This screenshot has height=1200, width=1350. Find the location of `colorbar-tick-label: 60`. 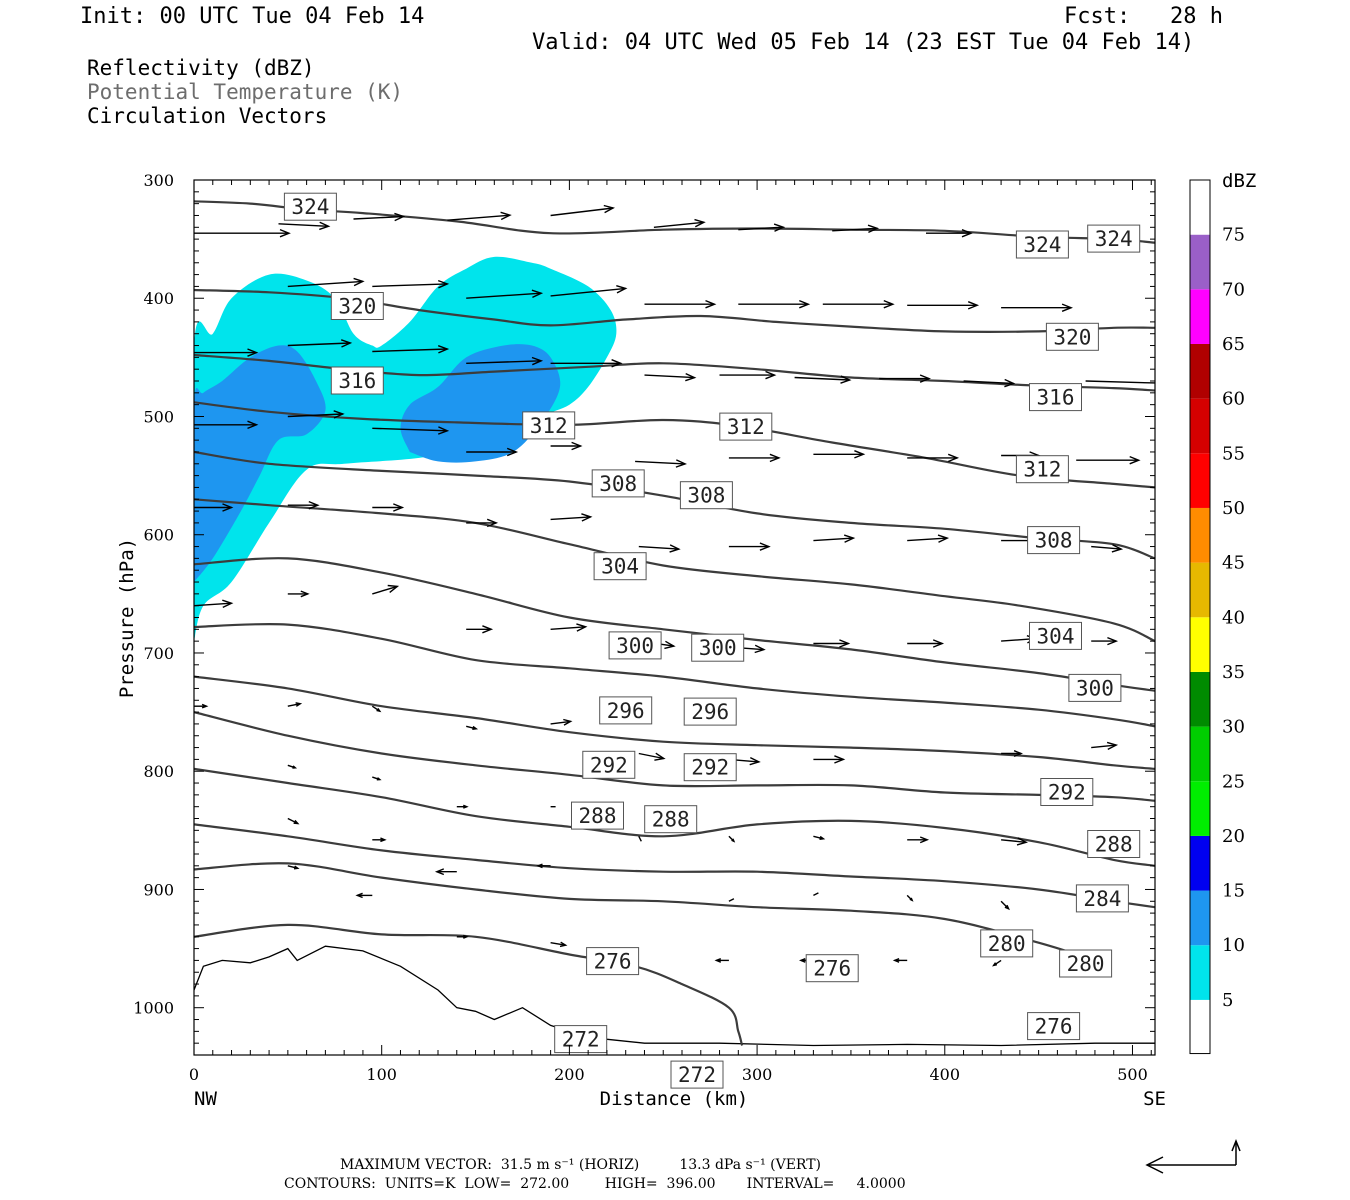

colorbar-tick-label: 60 is located at coordinates (1233, 399).